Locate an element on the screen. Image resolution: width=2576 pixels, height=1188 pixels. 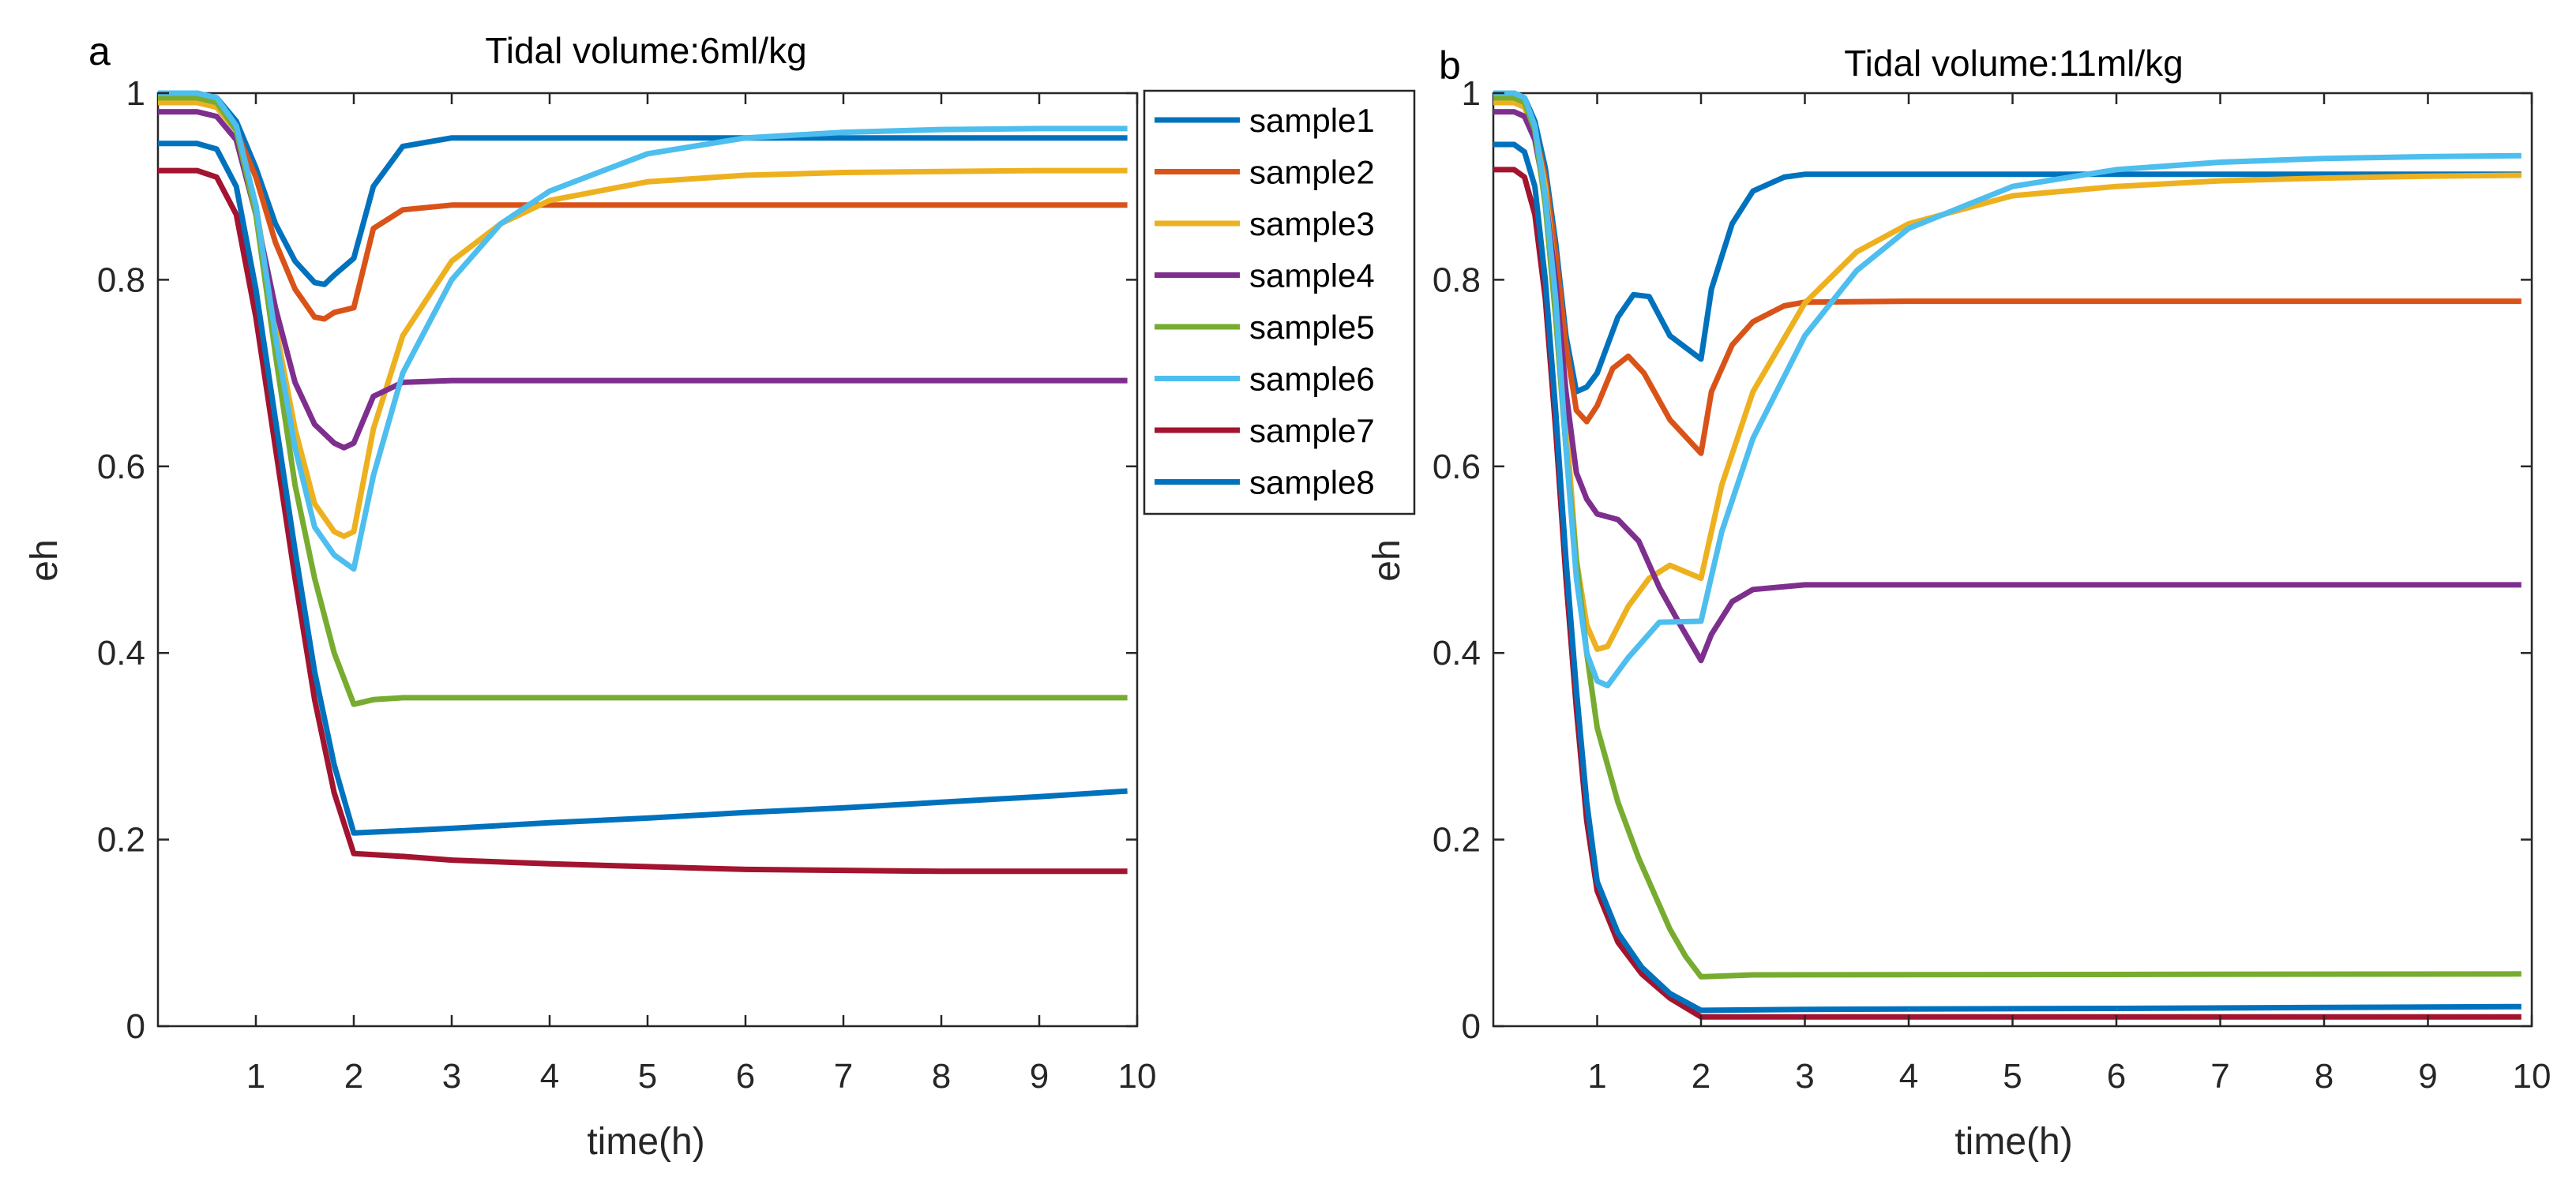
y-axis-label-a: eh is located at coordinates (45, 560).